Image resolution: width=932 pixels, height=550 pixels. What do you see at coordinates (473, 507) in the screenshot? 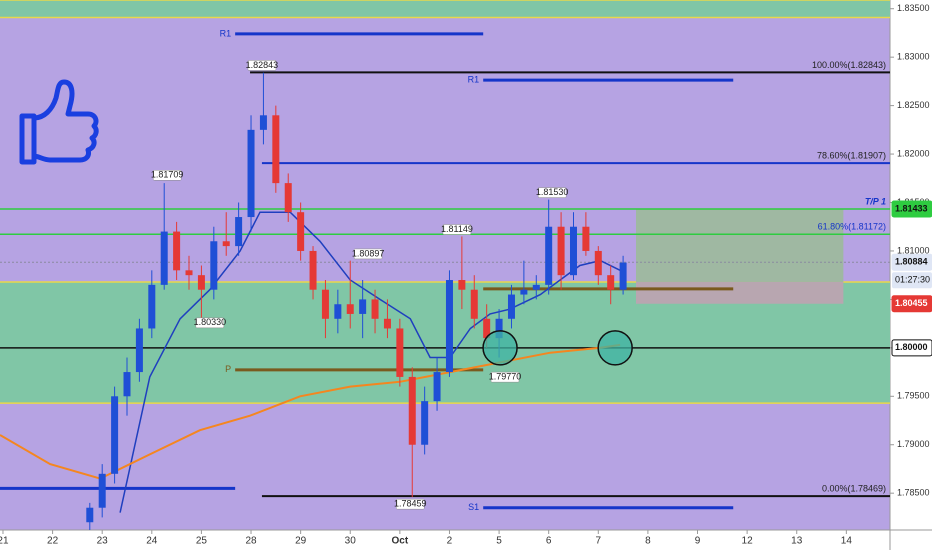
I see `level-label: S1` at bounding box center [473, 507].